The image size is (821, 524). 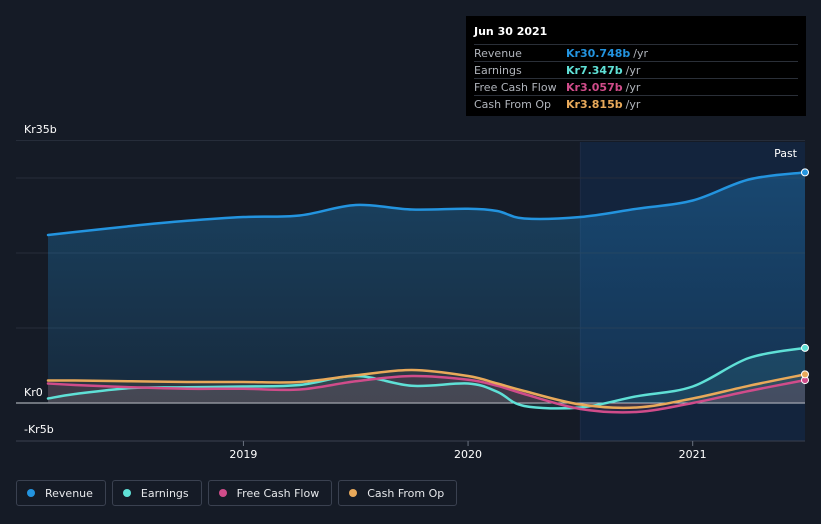 What do you see at coordinates (39, 429) in the screenshot?
I see `y-tick-label: -Kr5b` at bounding box center [39, 429].